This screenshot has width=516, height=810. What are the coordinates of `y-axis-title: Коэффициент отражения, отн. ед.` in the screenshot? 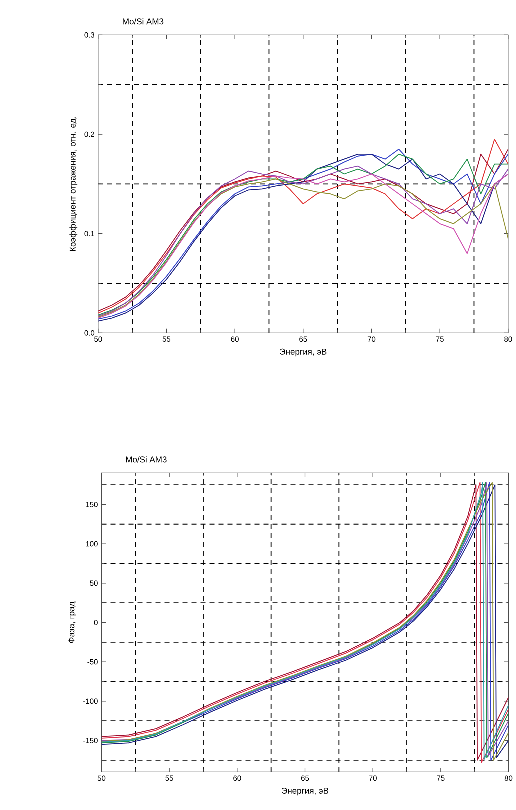 It's located at (74, 184).